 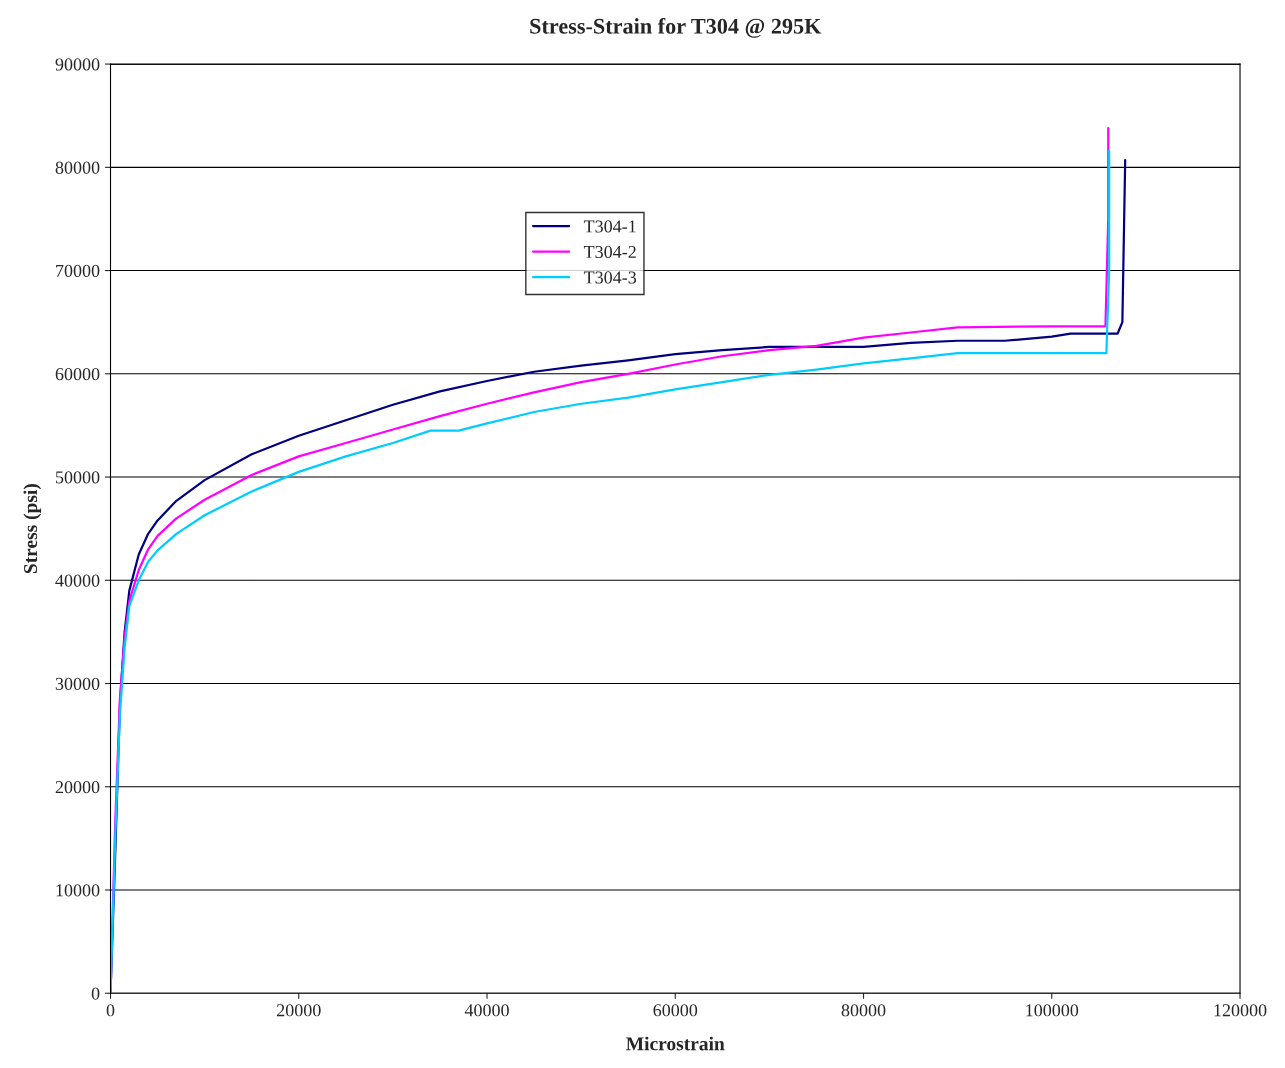 What do you see at coordinates (77, 580) in the screenshot?
I see `y-tick-label: 40000` at bounding box center [77, 580].